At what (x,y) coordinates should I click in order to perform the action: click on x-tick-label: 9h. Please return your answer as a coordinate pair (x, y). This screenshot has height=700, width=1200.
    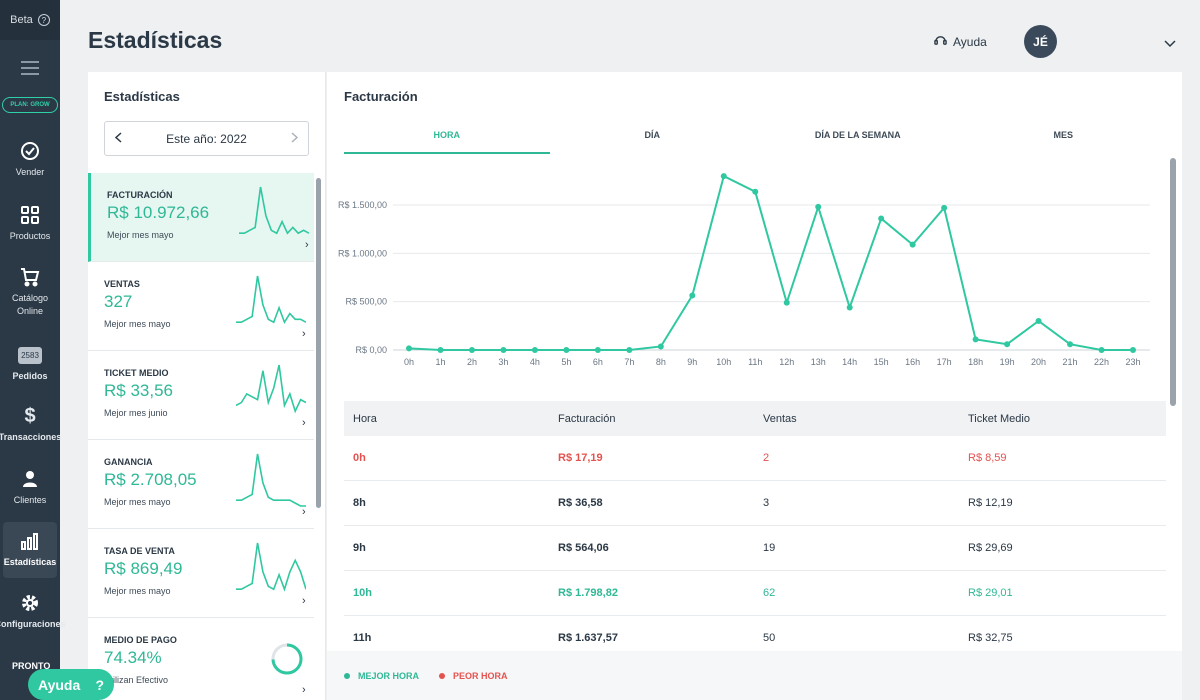
    Looking at the image, I should click on (692, 362).